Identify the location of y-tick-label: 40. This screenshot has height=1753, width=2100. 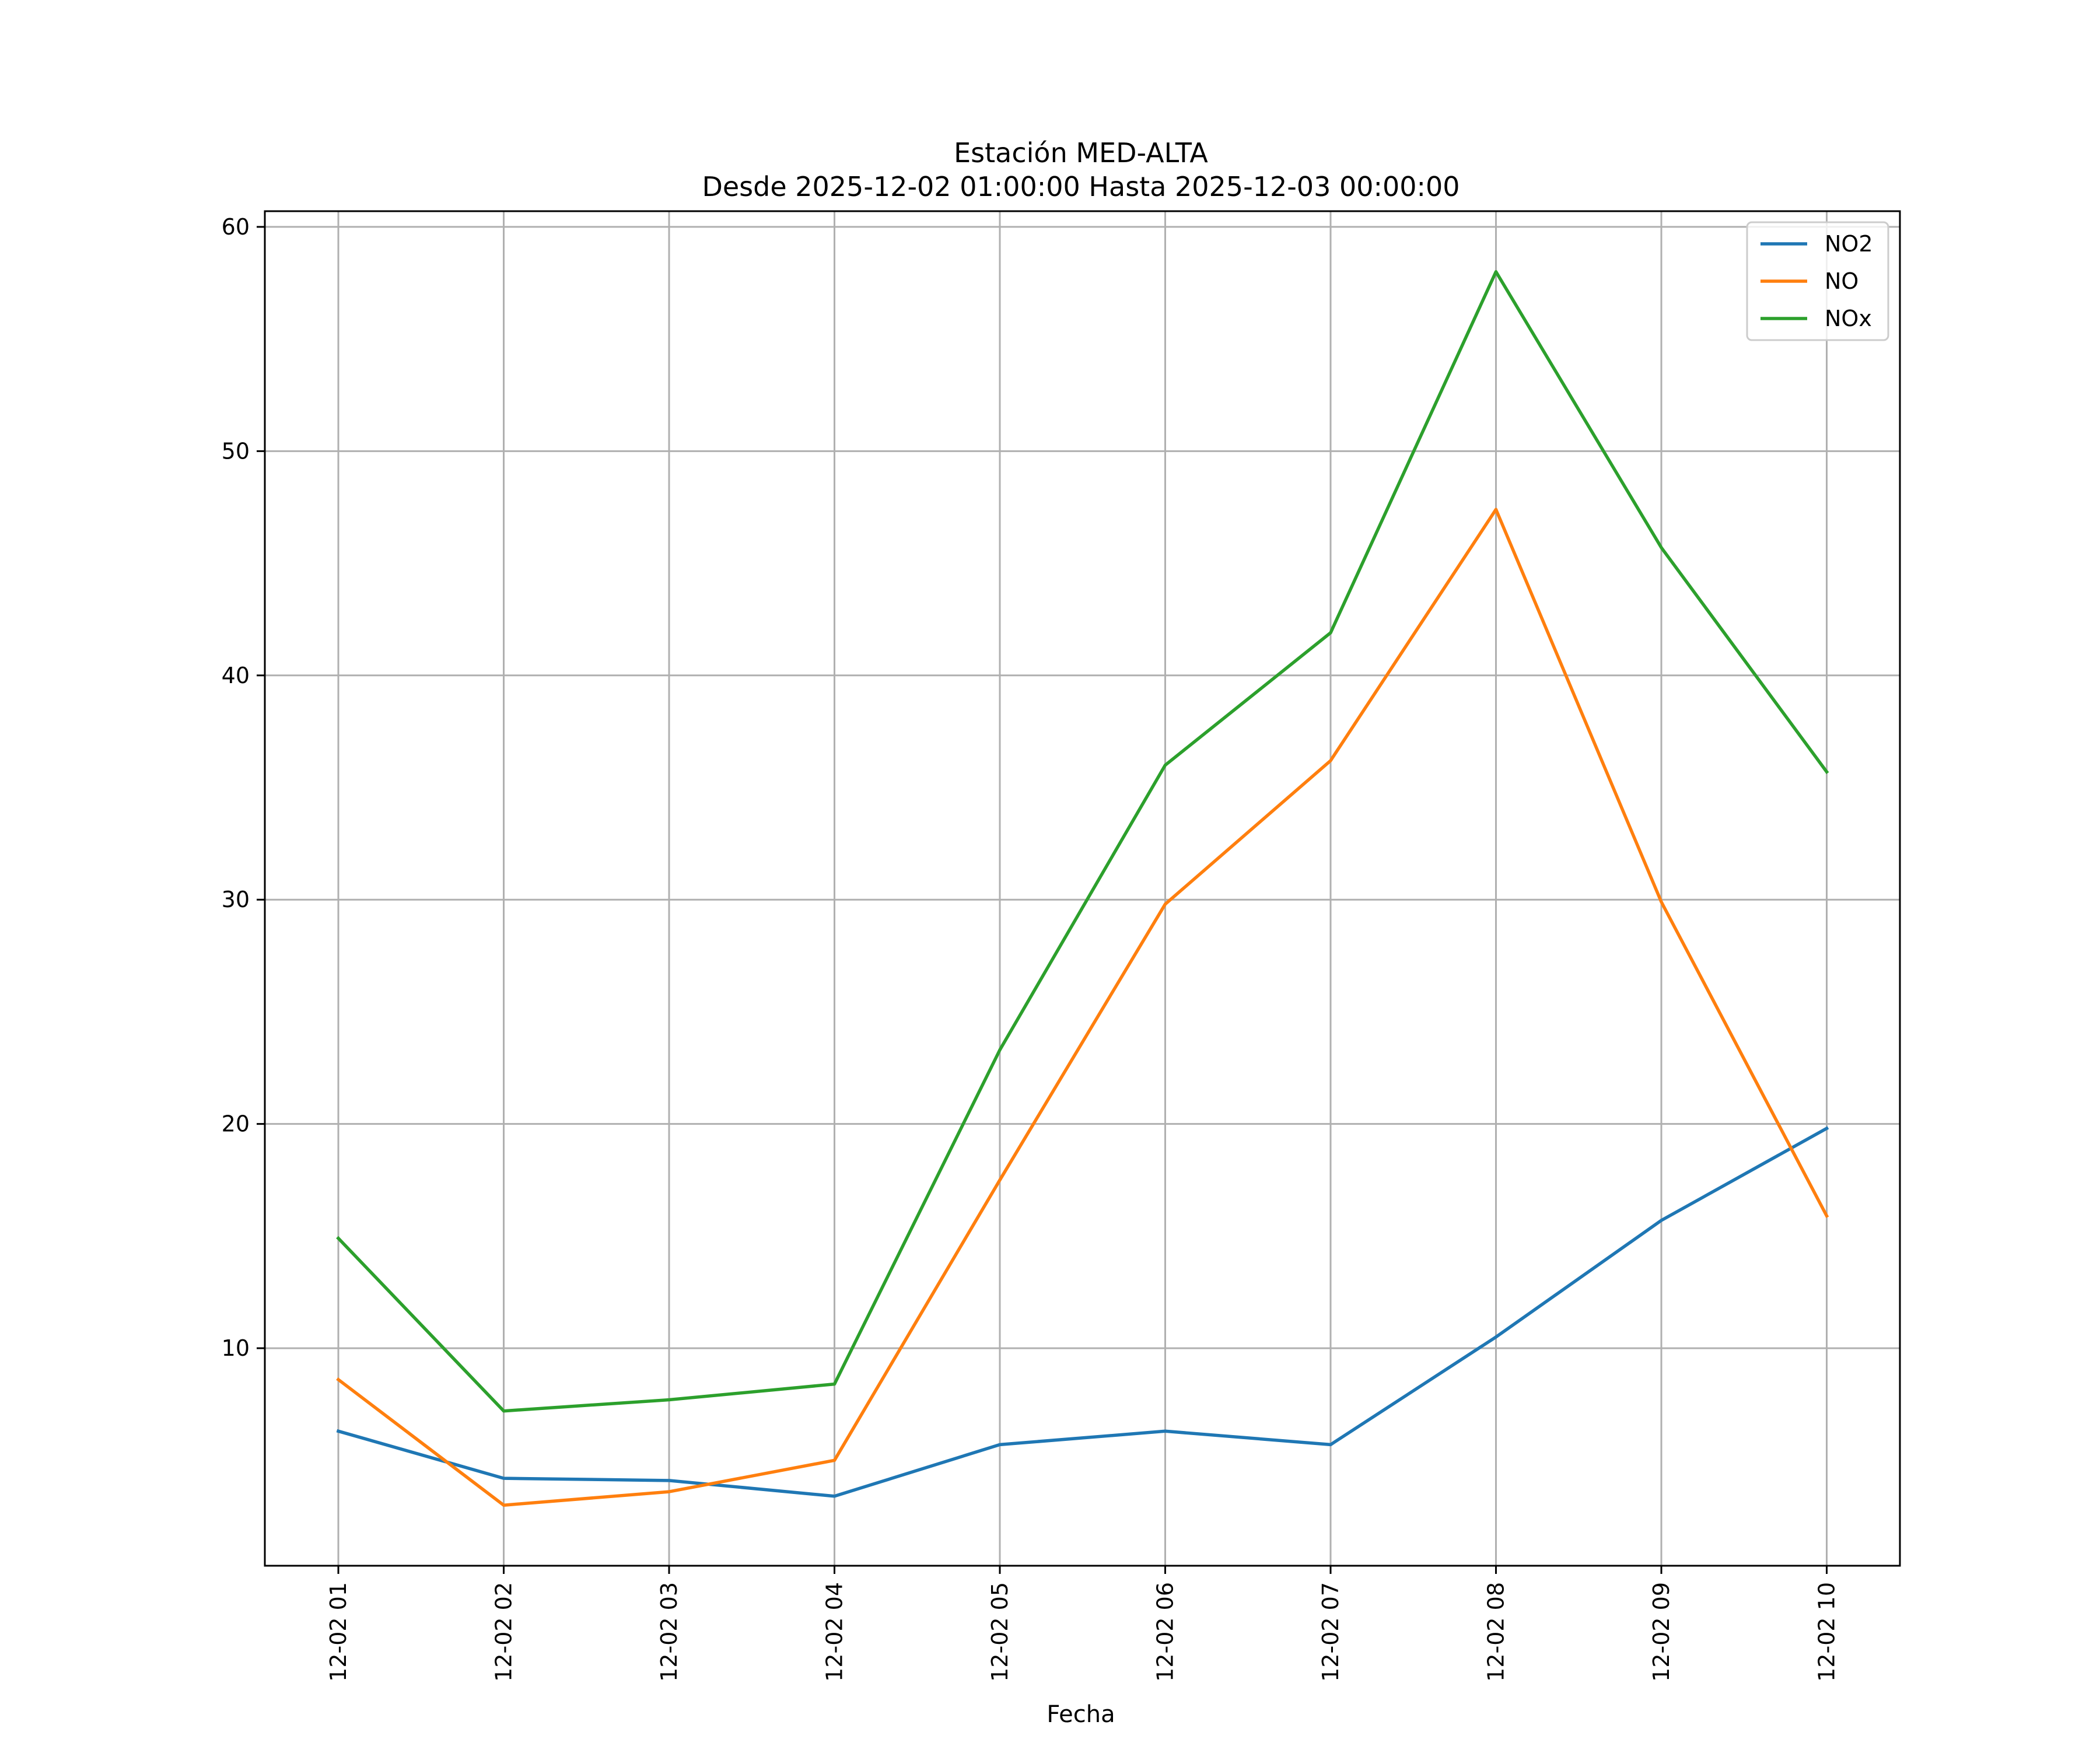
(236, 675).